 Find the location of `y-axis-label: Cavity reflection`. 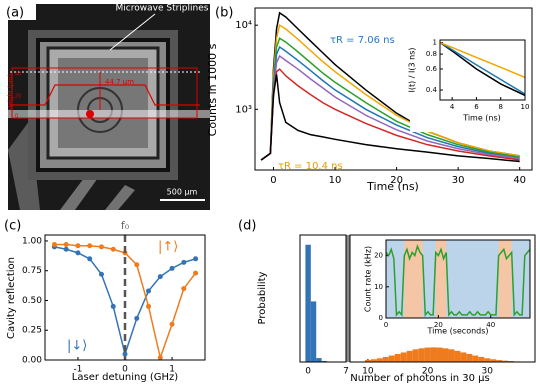

y-axis-label: Cavity reflection is located at coordinates (11, 298).